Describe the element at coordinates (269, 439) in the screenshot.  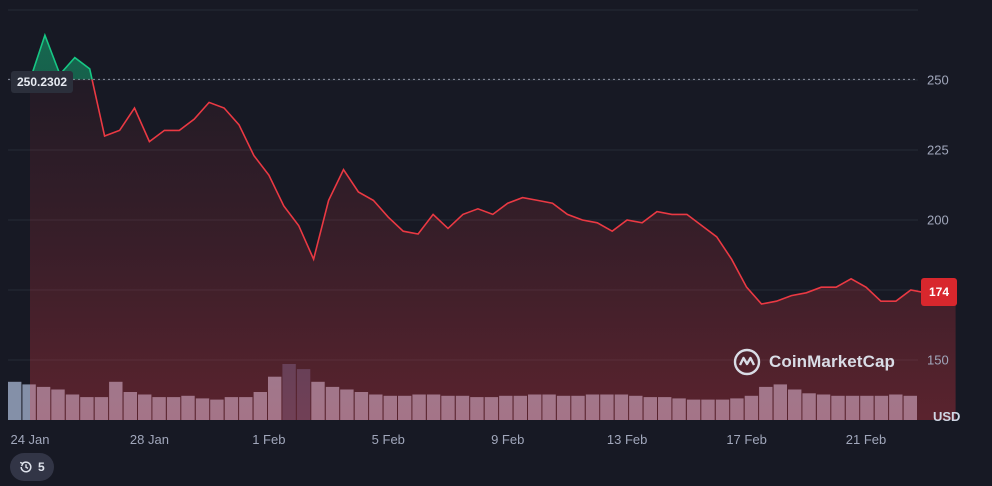
I see `x-tick-label: 1 Feb` at that location.